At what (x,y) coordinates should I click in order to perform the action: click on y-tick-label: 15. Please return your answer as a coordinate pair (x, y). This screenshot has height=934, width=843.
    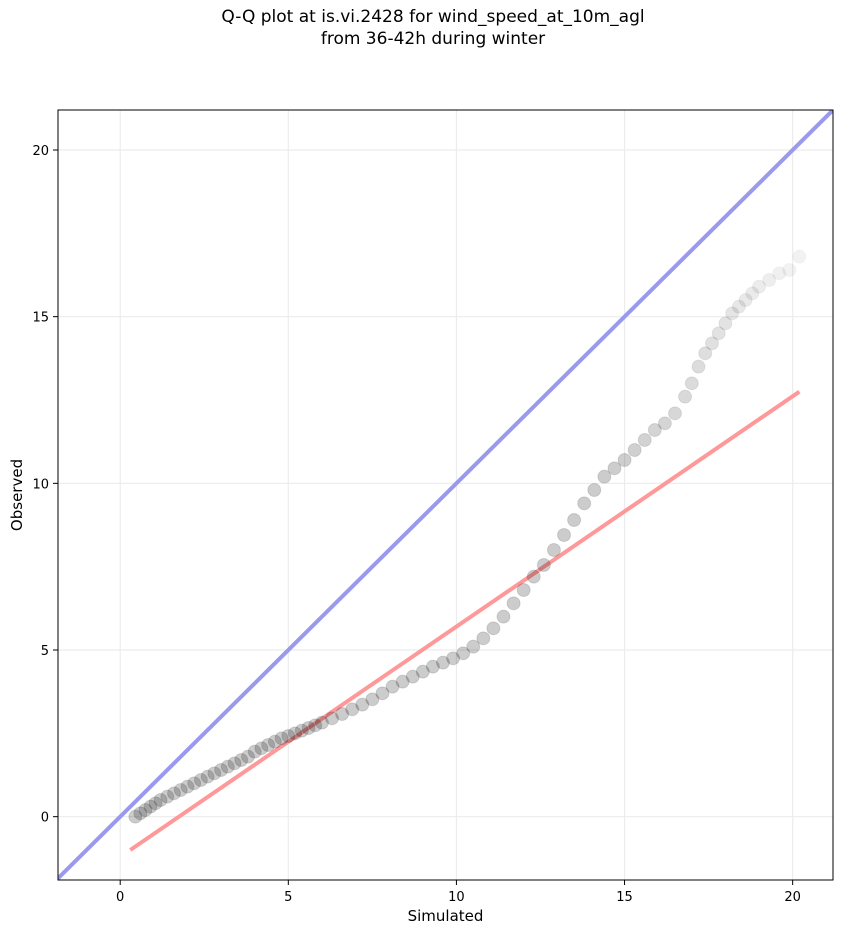
    Looking at the image, I should click on (40, 318).